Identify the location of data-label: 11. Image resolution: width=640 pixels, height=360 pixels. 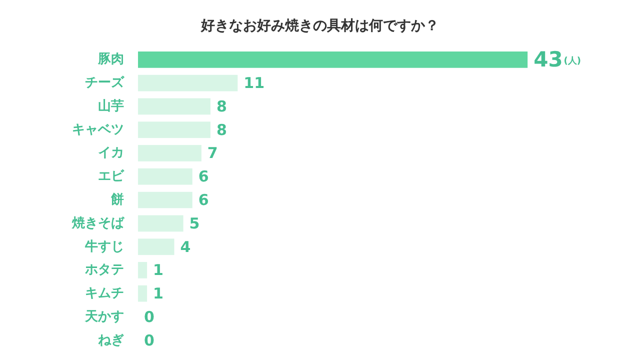
(254, 83).